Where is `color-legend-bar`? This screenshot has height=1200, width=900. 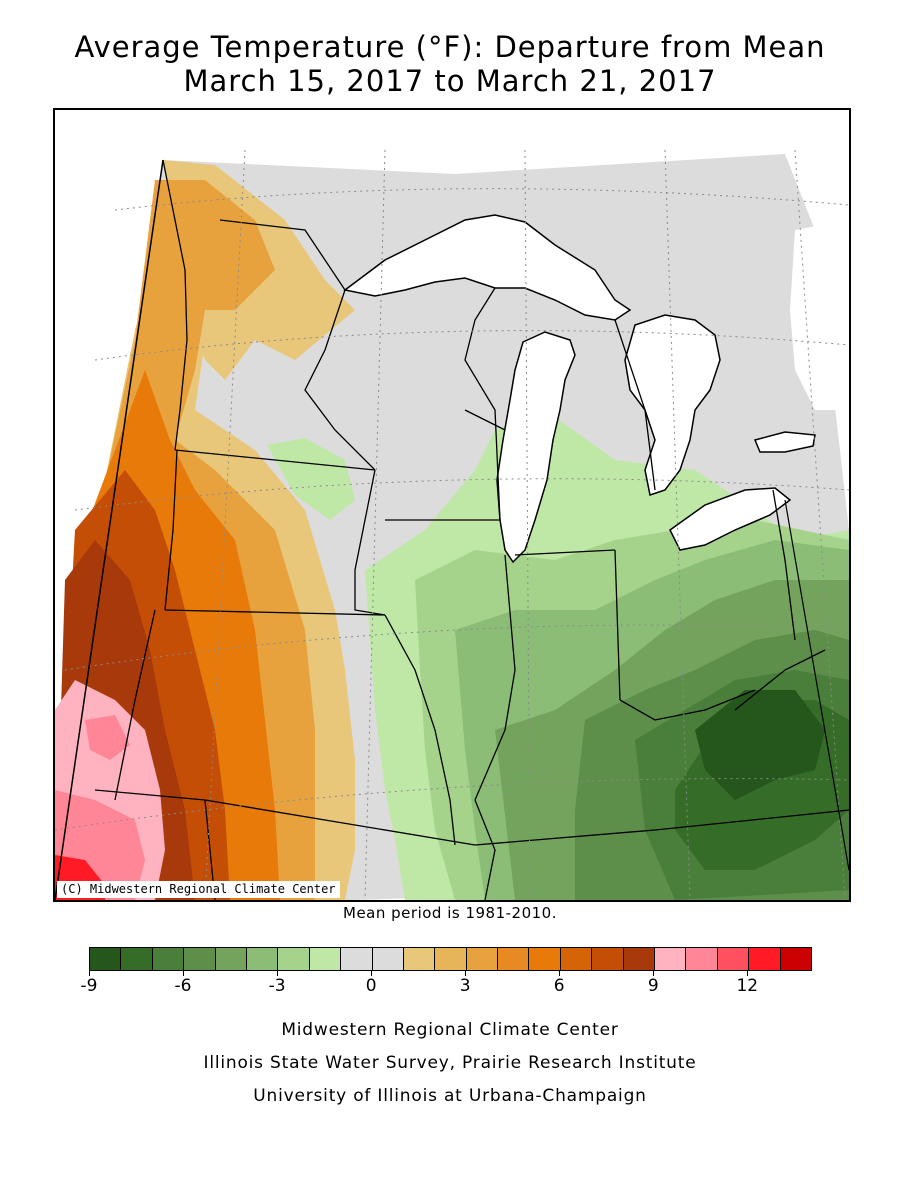 color-legend-bar is located at coordinates (450, 959).